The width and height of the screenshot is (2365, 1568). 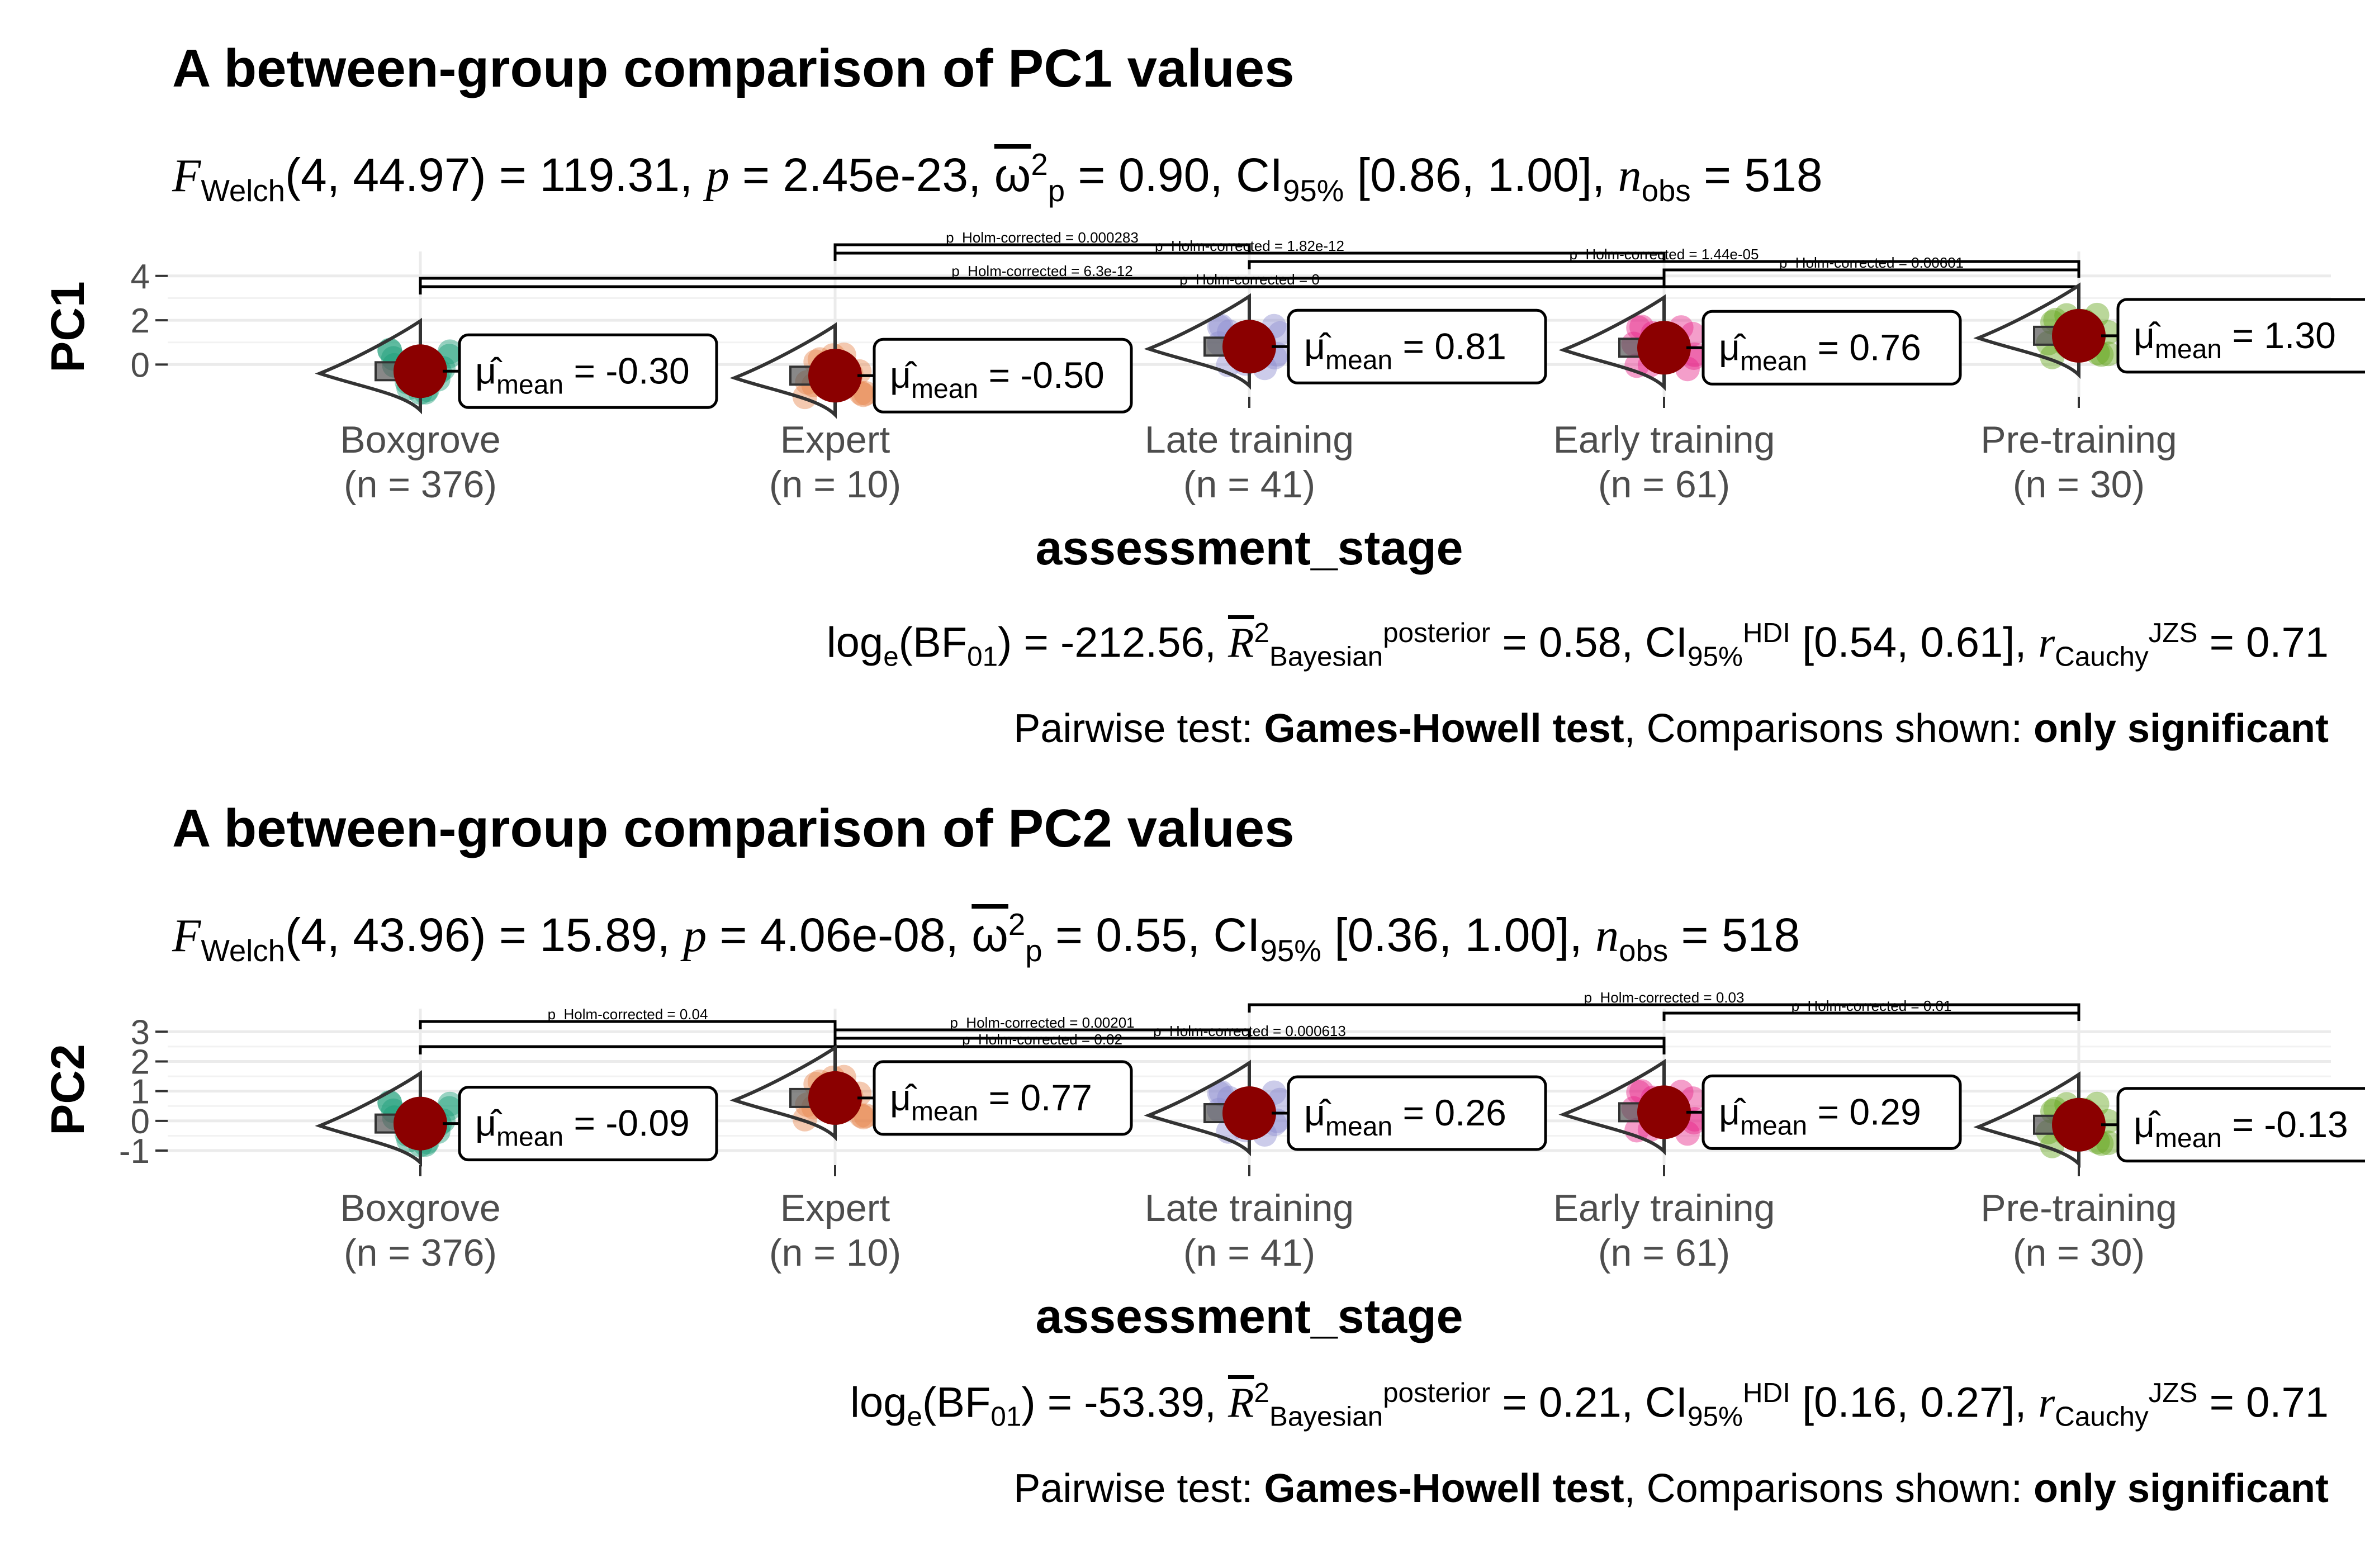 I want to click on bracket-label: p_Holm-corrected = 0.000283, so click(x=1042, y=237).